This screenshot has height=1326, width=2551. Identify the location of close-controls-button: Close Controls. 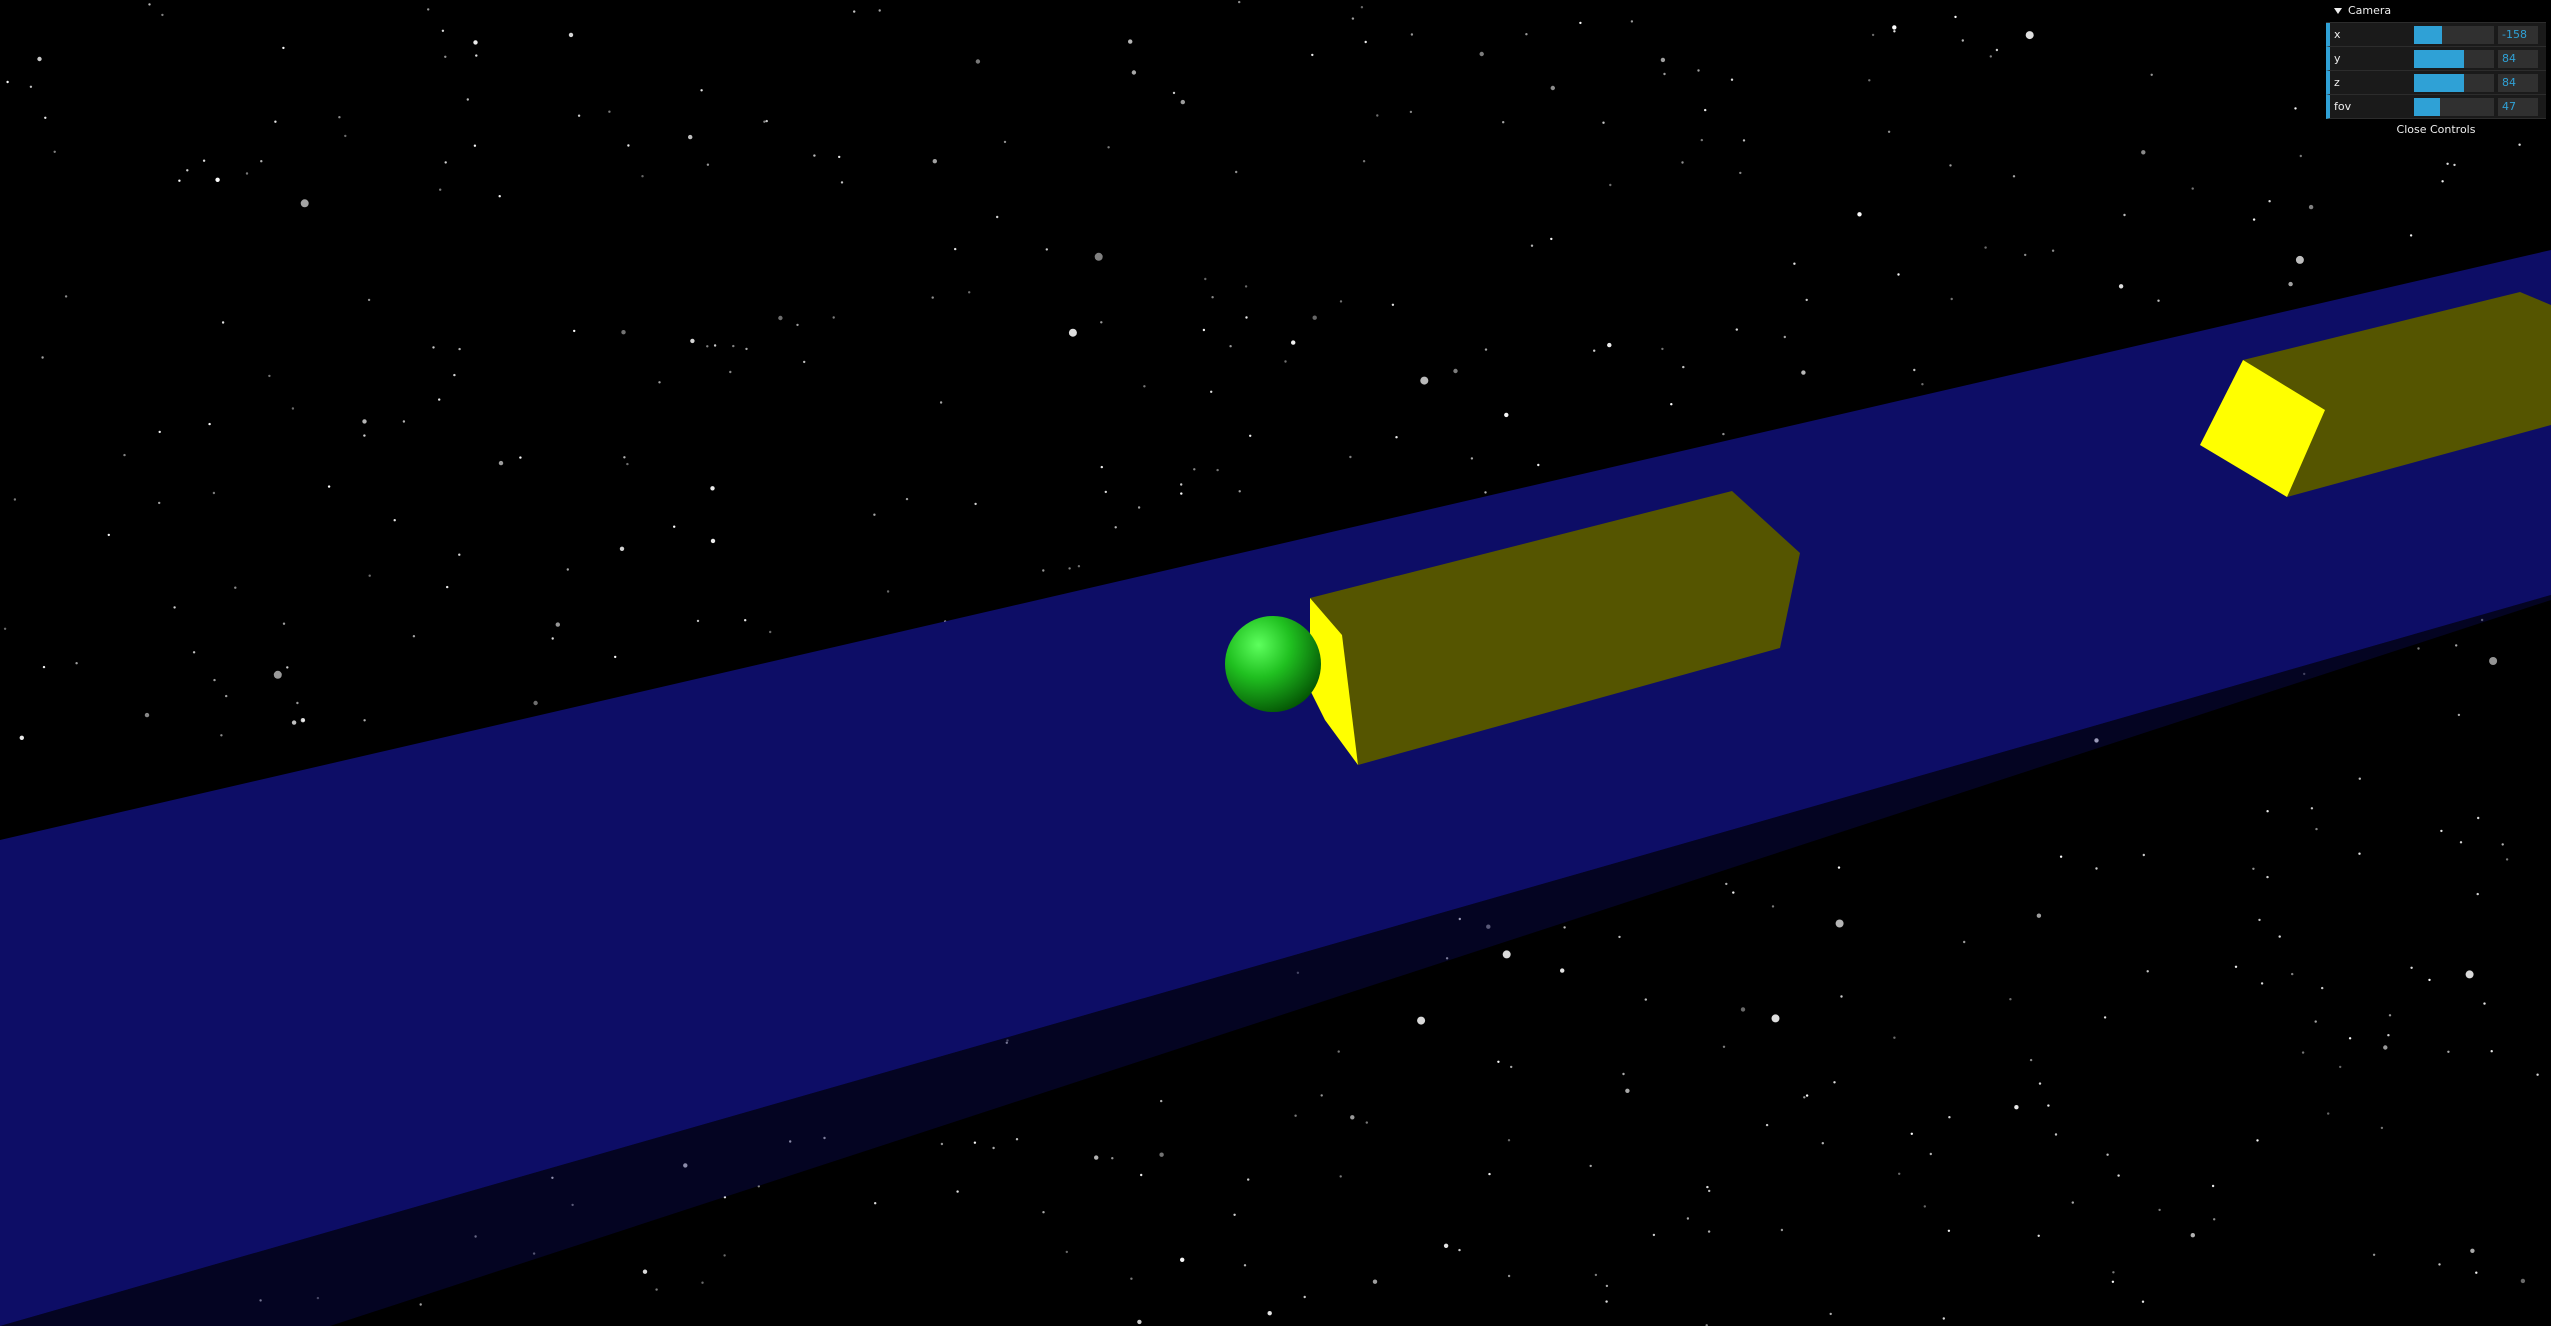
(2436, 130).